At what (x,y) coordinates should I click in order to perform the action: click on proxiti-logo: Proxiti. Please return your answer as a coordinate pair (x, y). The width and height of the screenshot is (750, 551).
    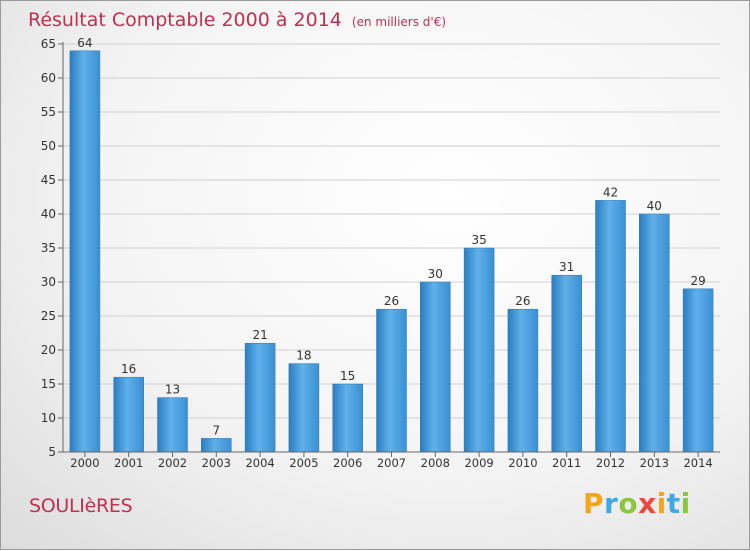
    Looking at the image, I should click on (637, 503).